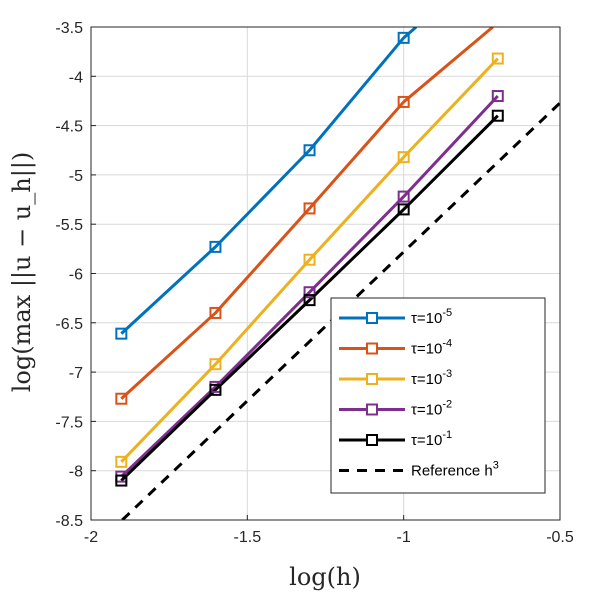  What do you see at coordinates (431, 439) in the screenshot?
I see `legend-entry: τ=10-1` at bounding box center [431, 439].